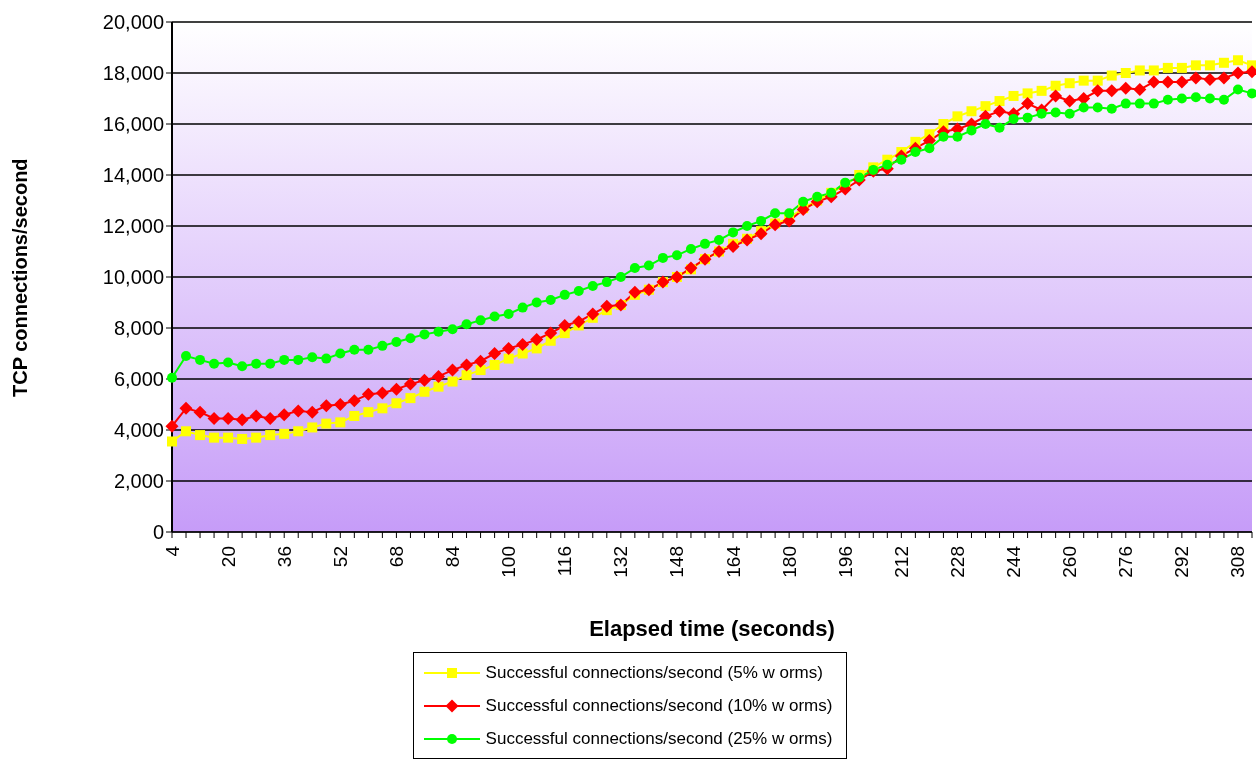  What do you see at coordinates (789, 562) in the screenshot?
I see `x-tick-label: 180` at bounding box center [789, 562].